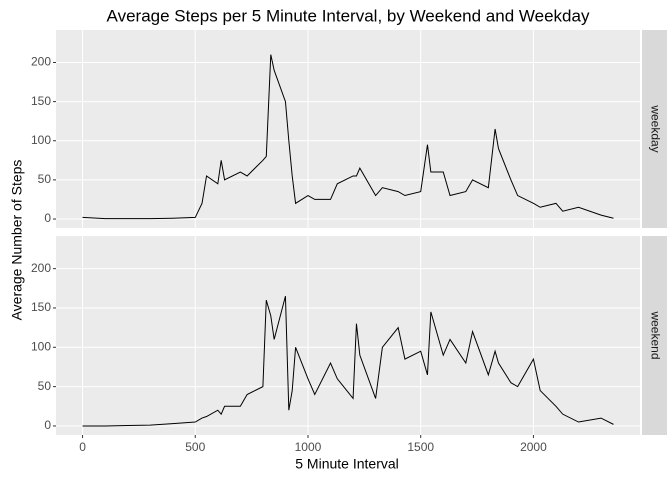 The width and height of the screenshot is (672, 480). Describe the element at coordinates (533, 447) in the screenshot. I see `x-tick-label: 2000` at that location.